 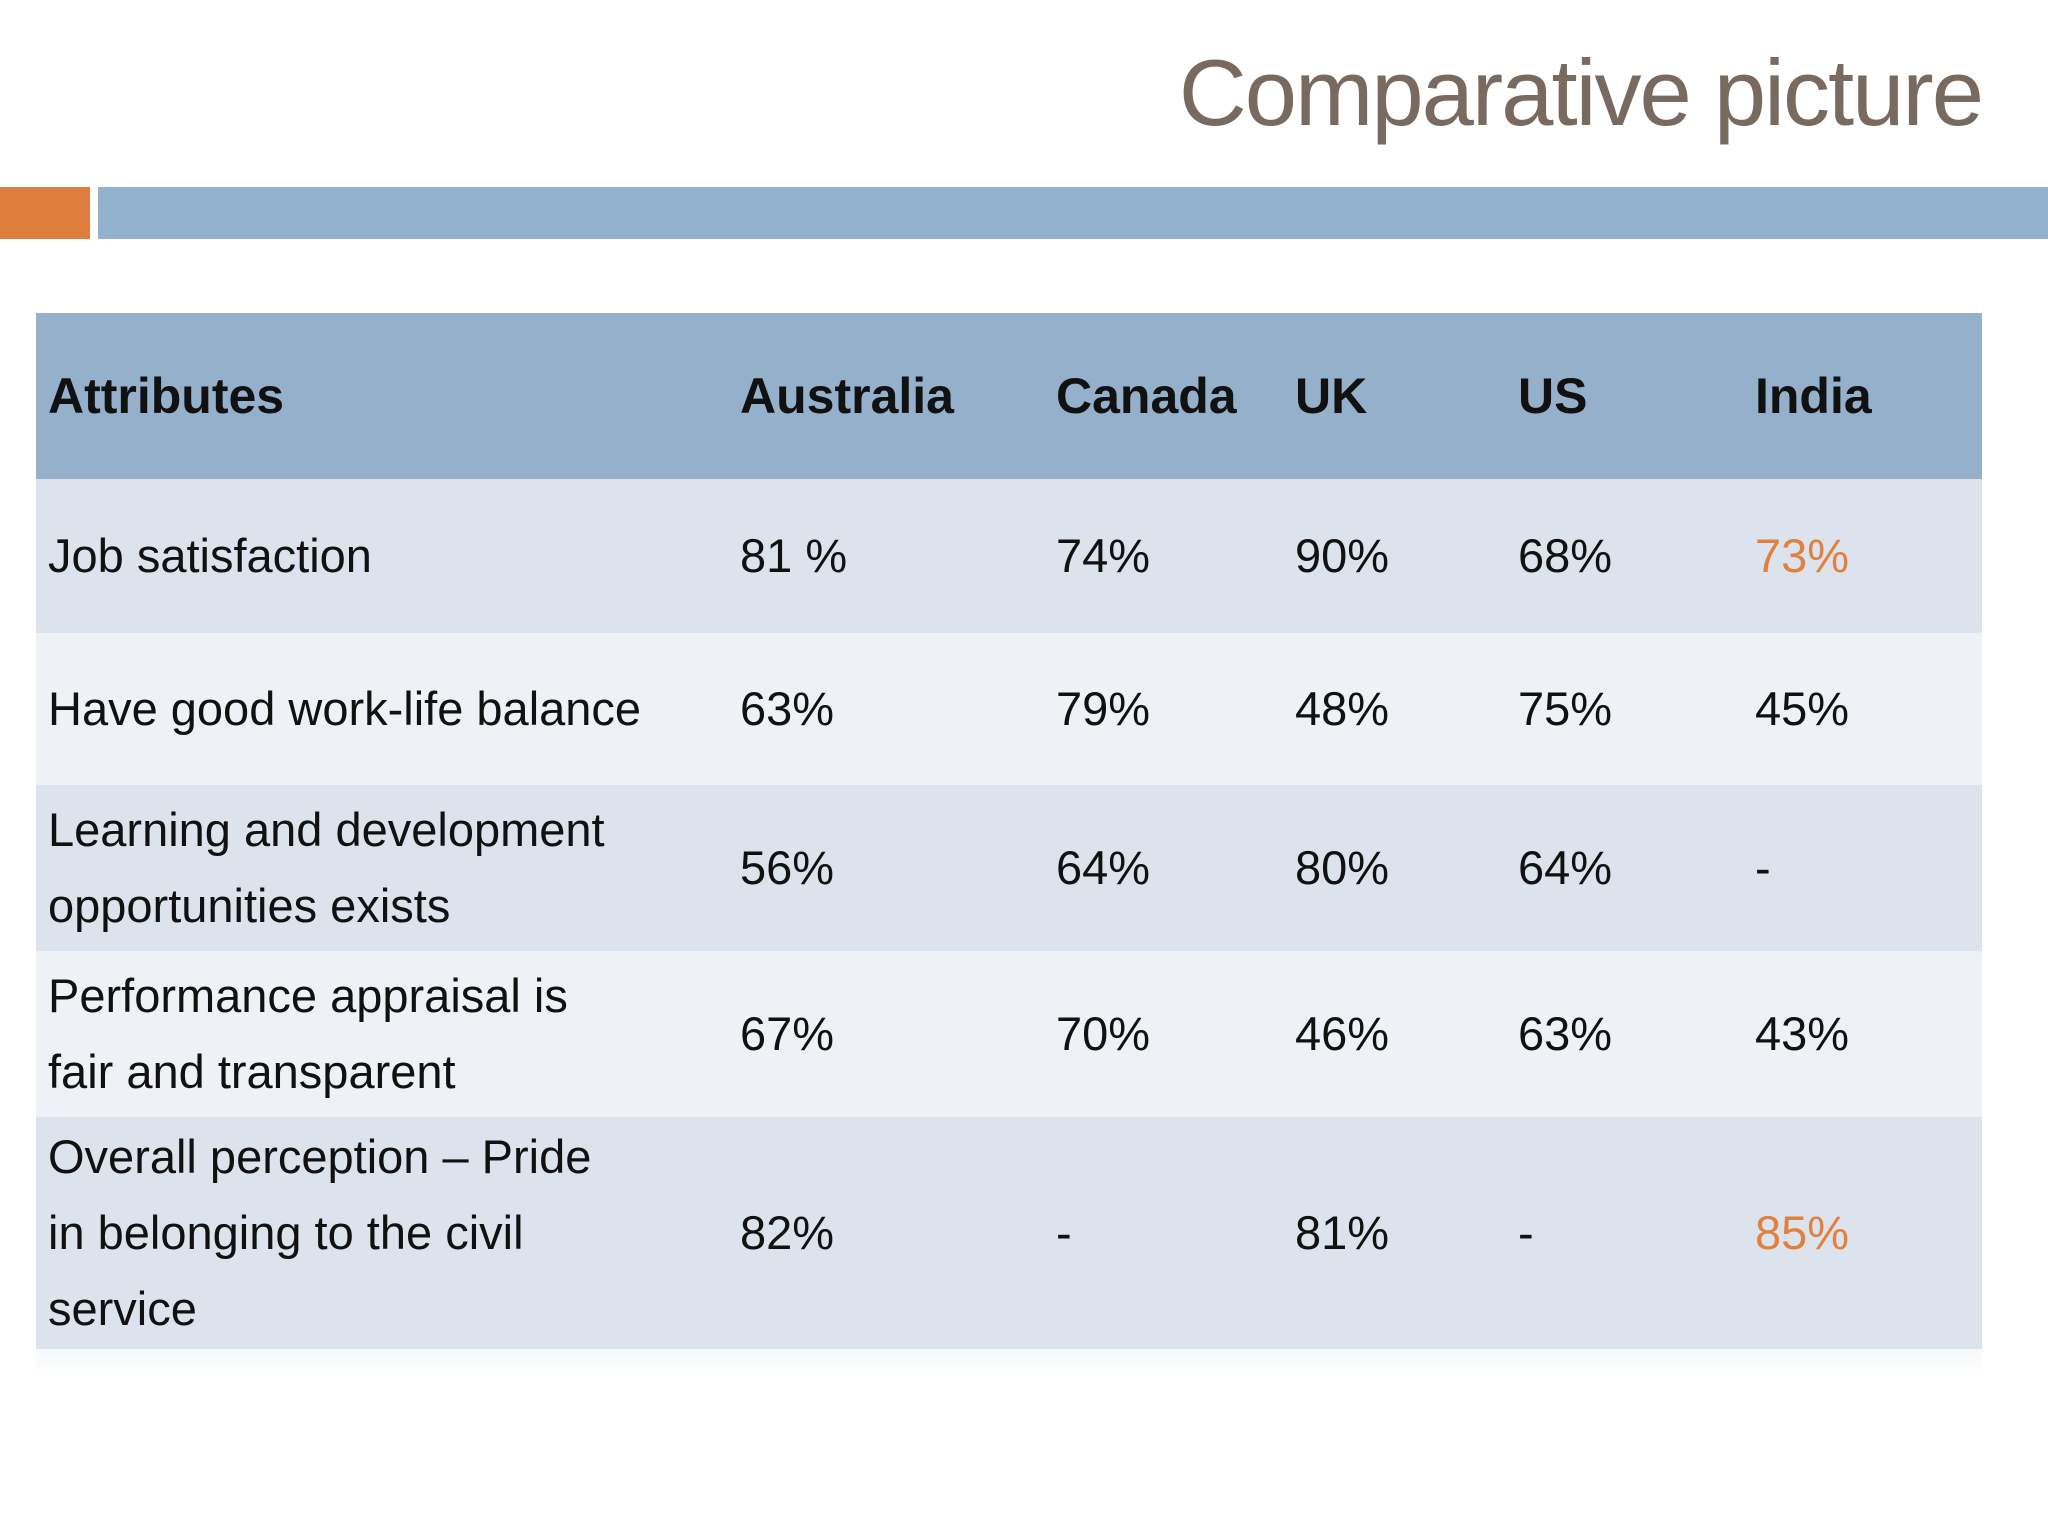 I want to click on header-cell-canada: Canada, so click(x=1175, y=396).